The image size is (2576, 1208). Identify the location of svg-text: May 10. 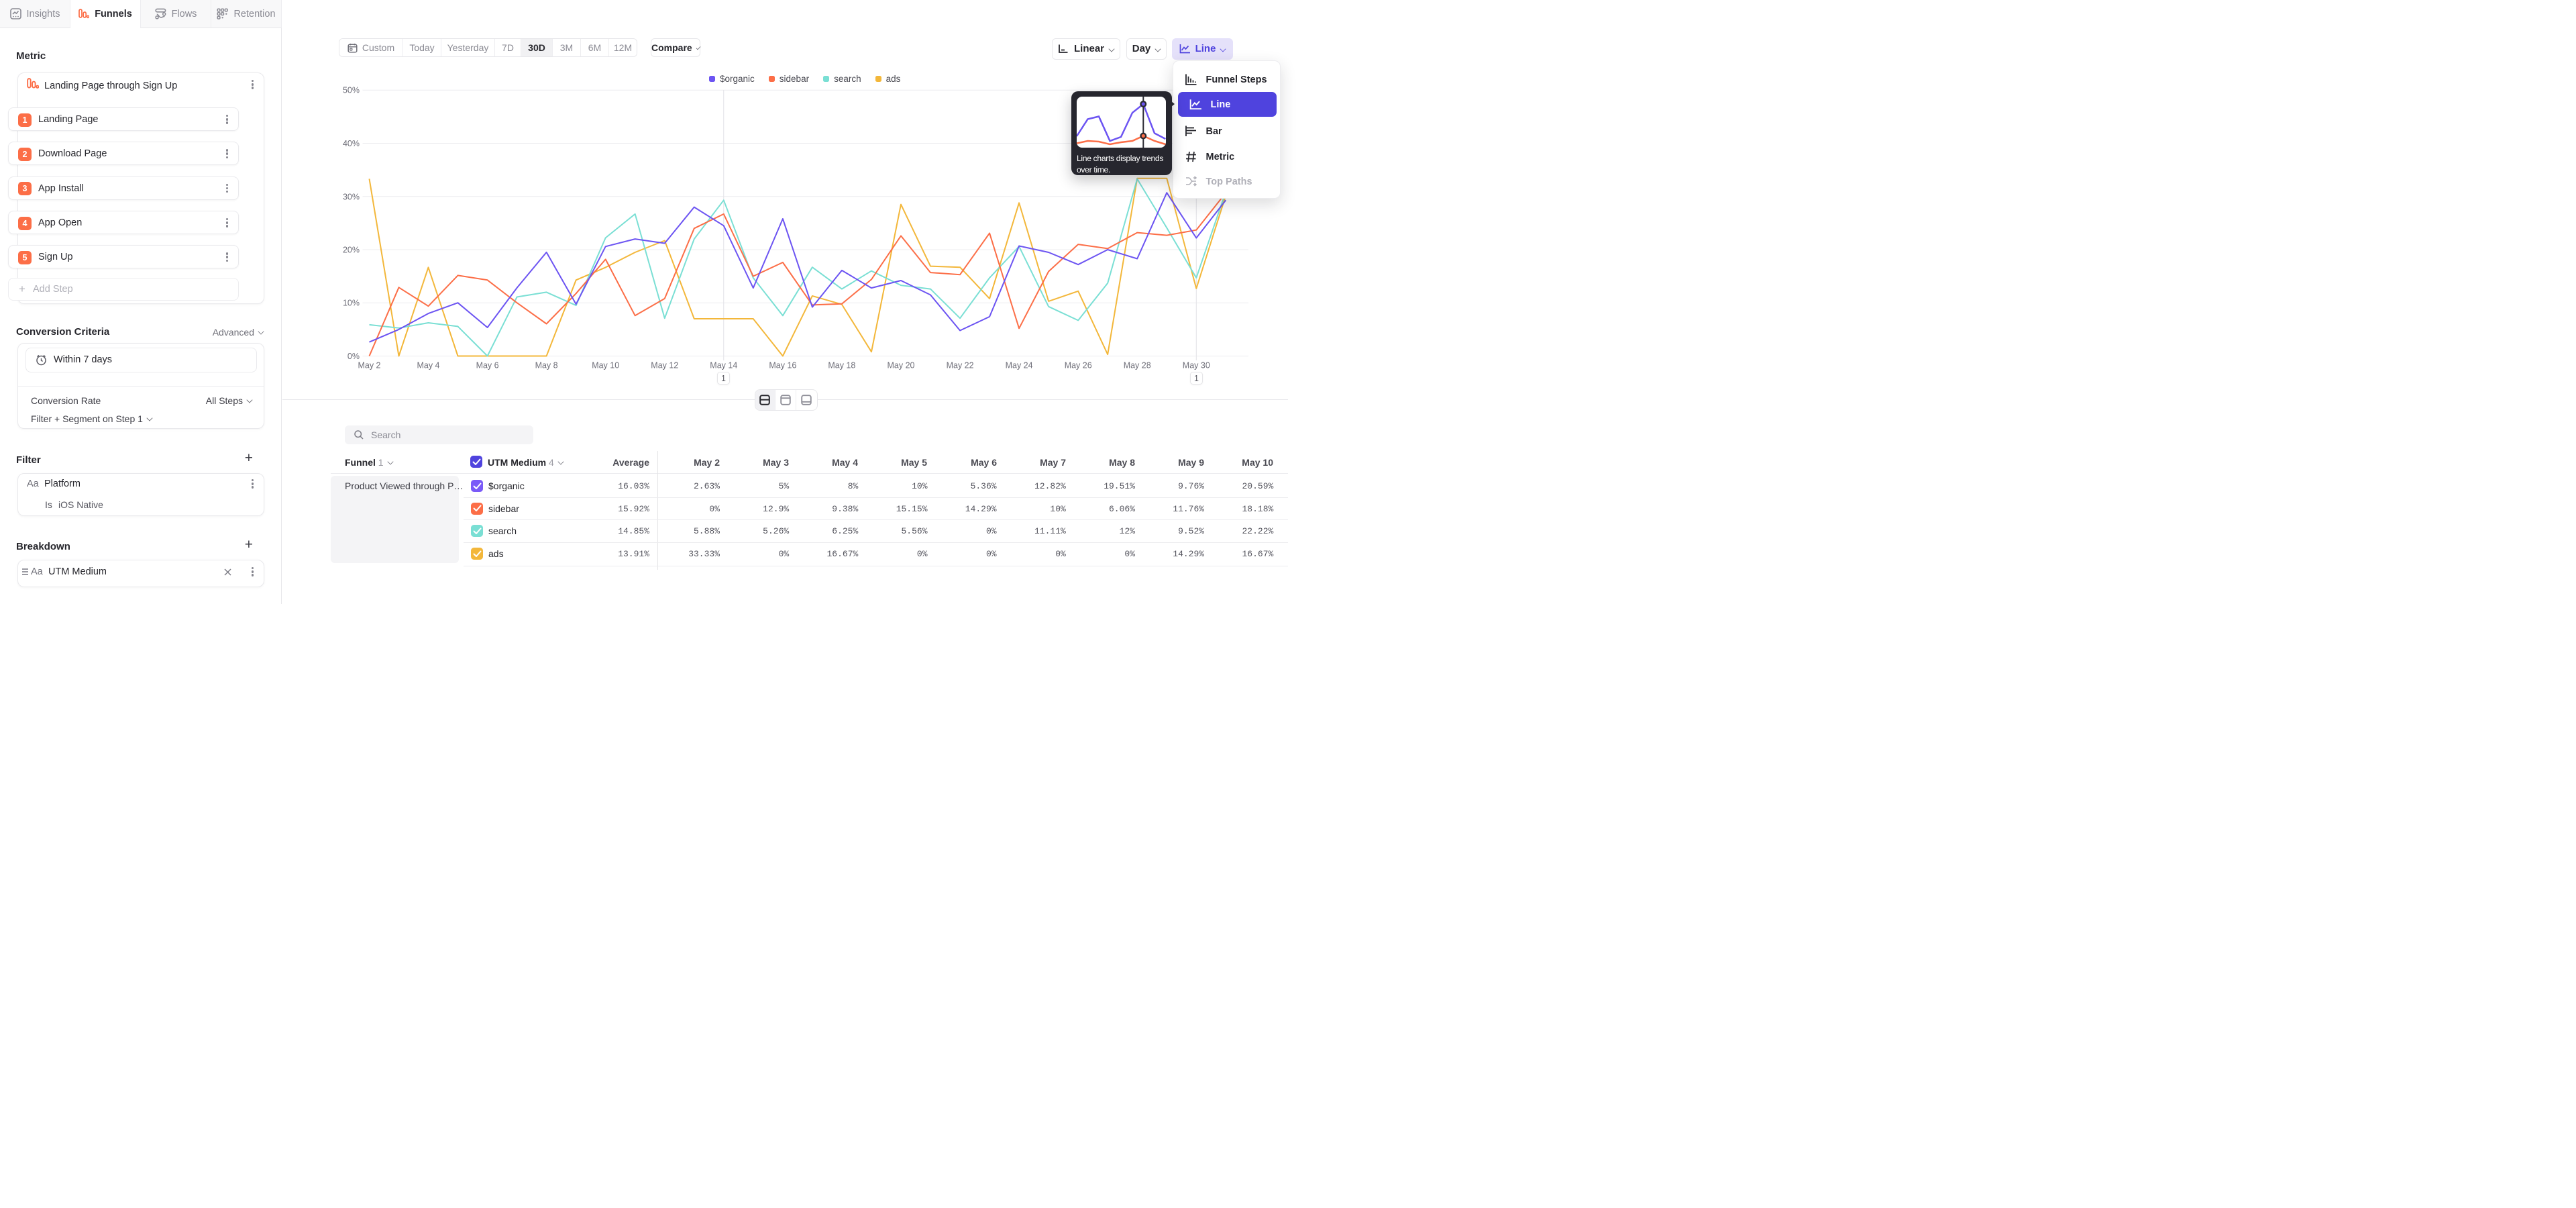
(605, 366).